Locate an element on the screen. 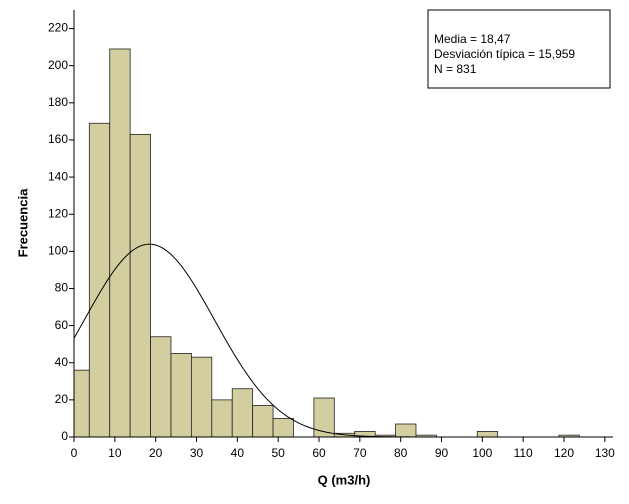 This screenshot has width=629, height=504. x-tick-label: 70 is located at coordinates (360, 453).